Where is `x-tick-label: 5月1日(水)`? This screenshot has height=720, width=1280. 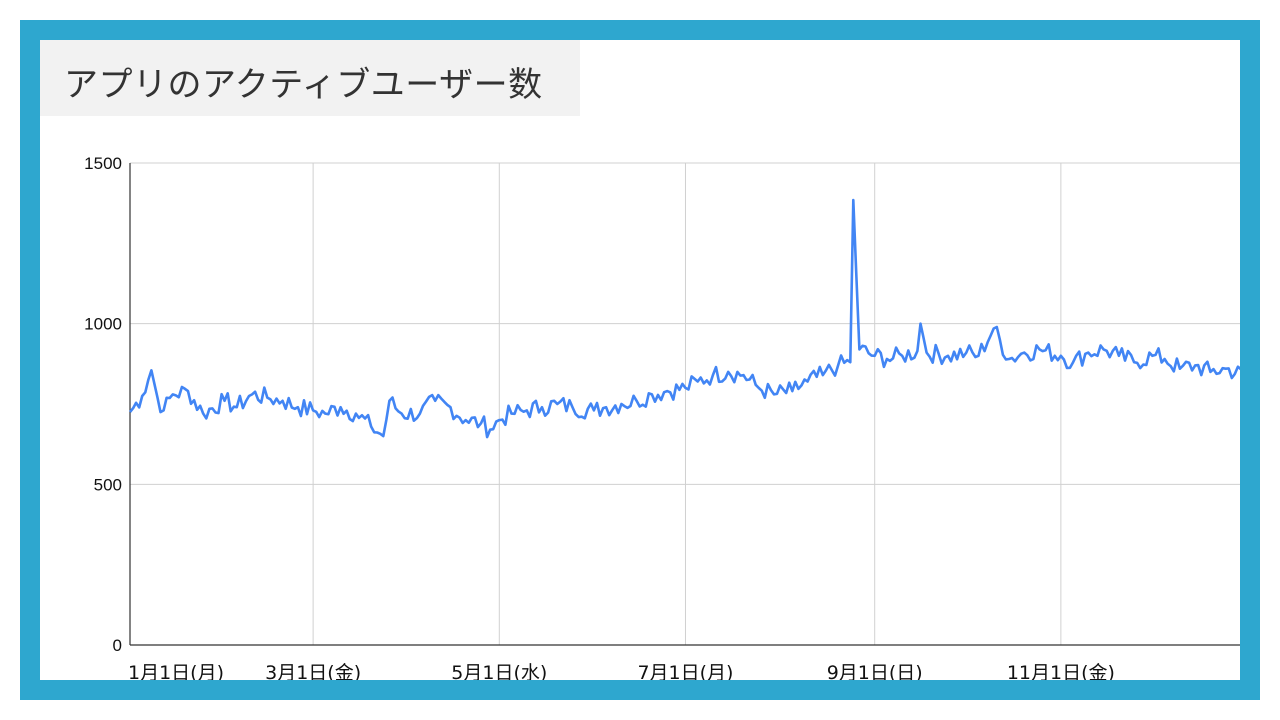 x-tick-label: 5月1日(水) is located at coordinates (499, 671).